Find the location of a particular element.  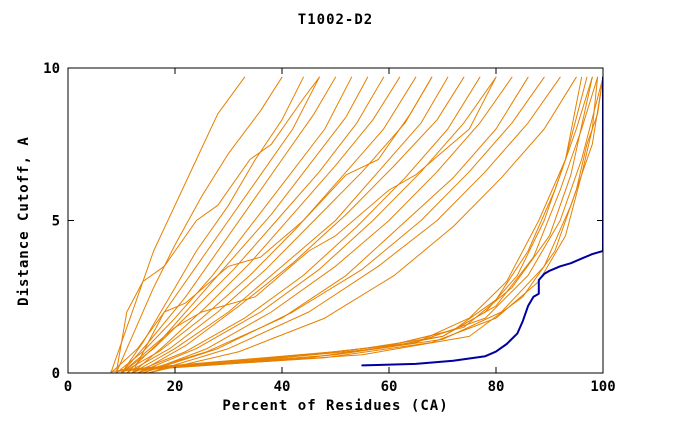

x-tick-label: 20 is located at coordinates (175, 387).